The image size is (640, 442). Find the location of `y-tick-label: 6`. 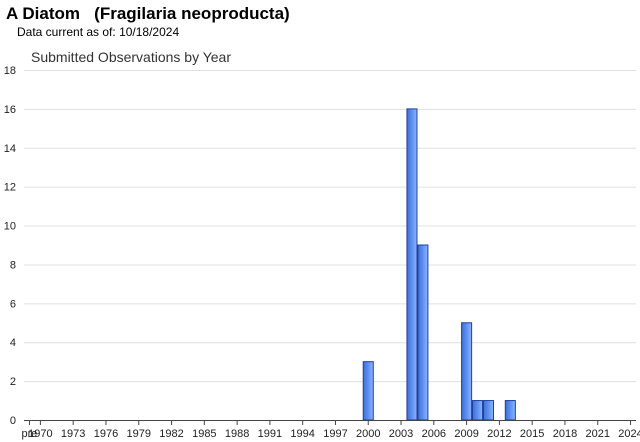

y-tick-label: 6 is located at coordinates (13, 304).